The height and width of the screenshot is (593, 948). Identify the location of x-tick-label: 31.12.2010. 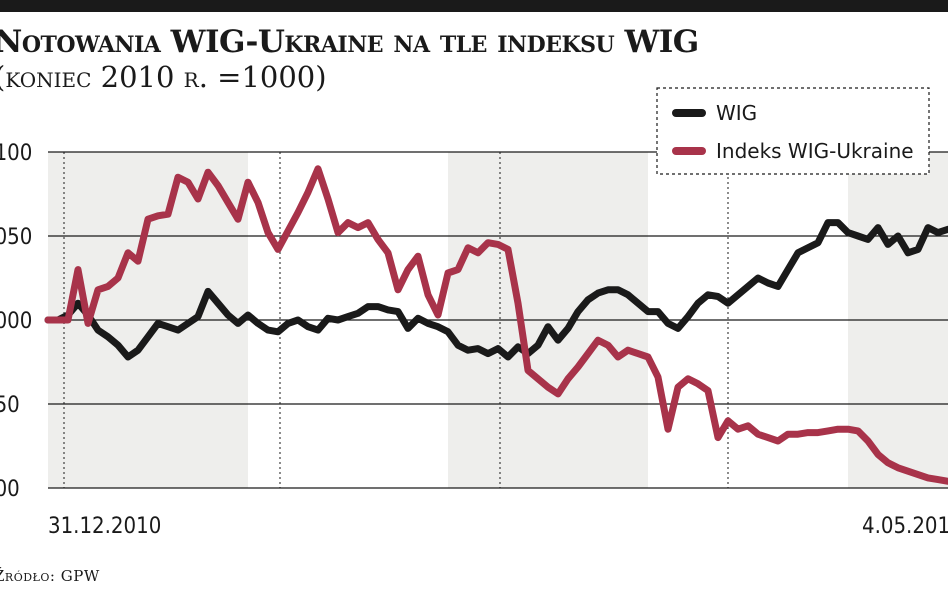
(104, 526).